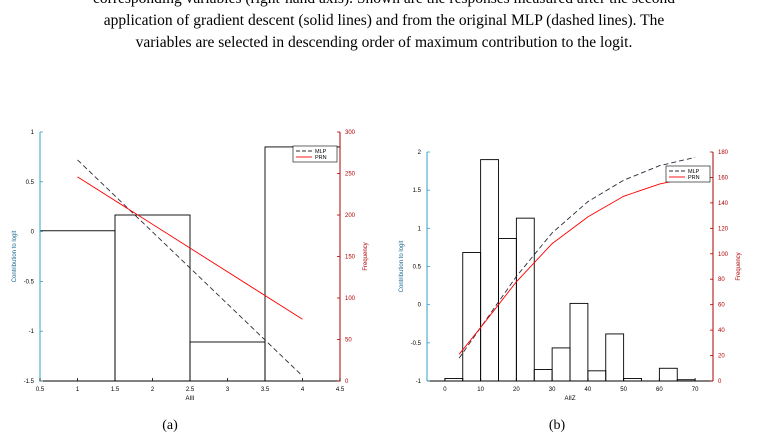 This screenshot has width=768, height=443. What do you see at coordinates (153, 390) in the screenshot?
I see `x-tick-label: 2` at bounding box center [153, 390].